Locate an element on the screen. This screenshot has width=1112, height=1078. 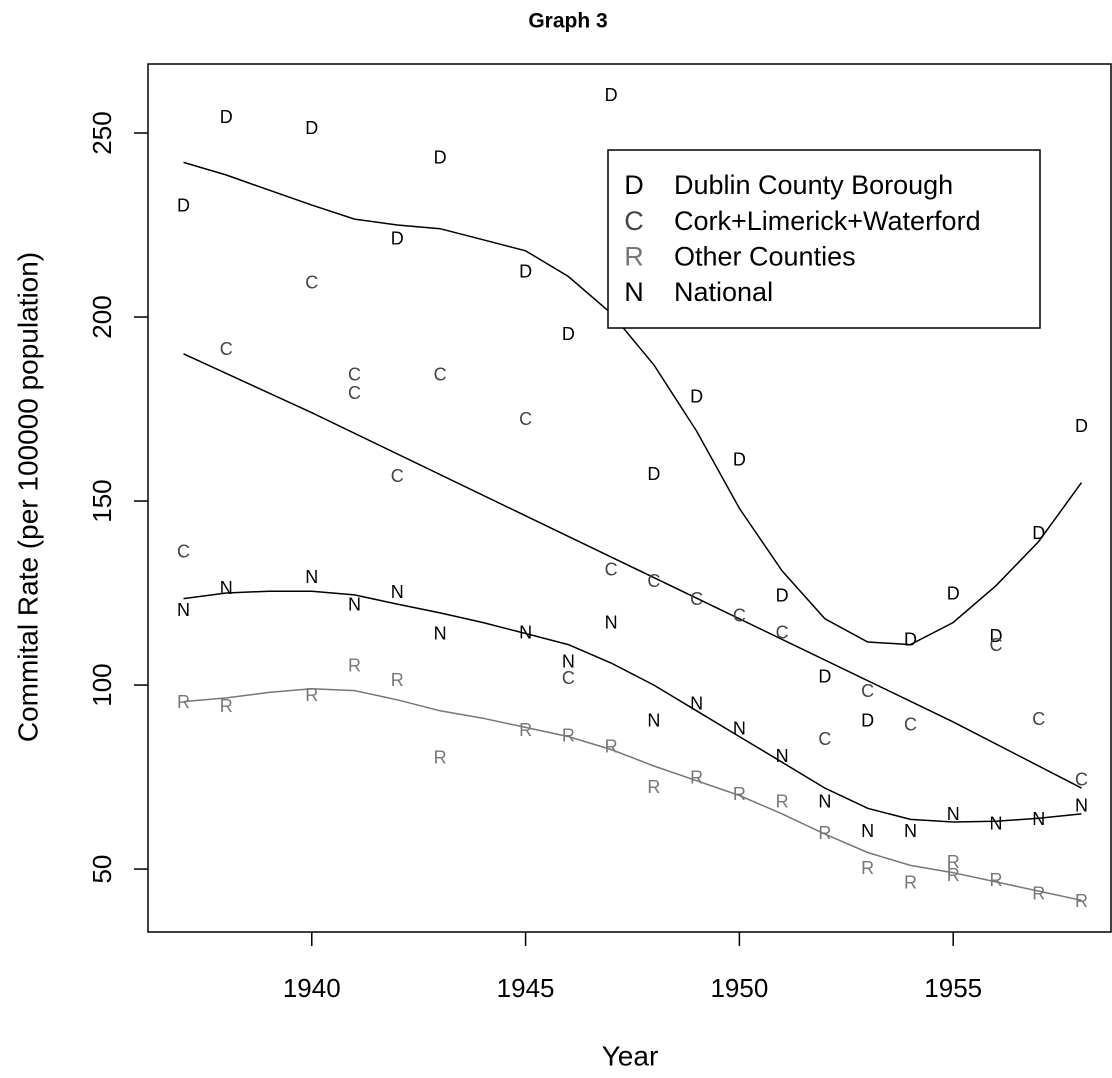
legend-marker: D is located at coordinates (634, 185).